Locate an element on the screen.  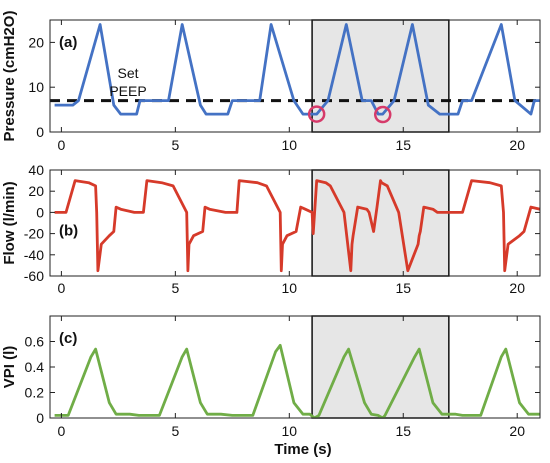
set-peep-annotation: Set is located at coordinates (127, 73).